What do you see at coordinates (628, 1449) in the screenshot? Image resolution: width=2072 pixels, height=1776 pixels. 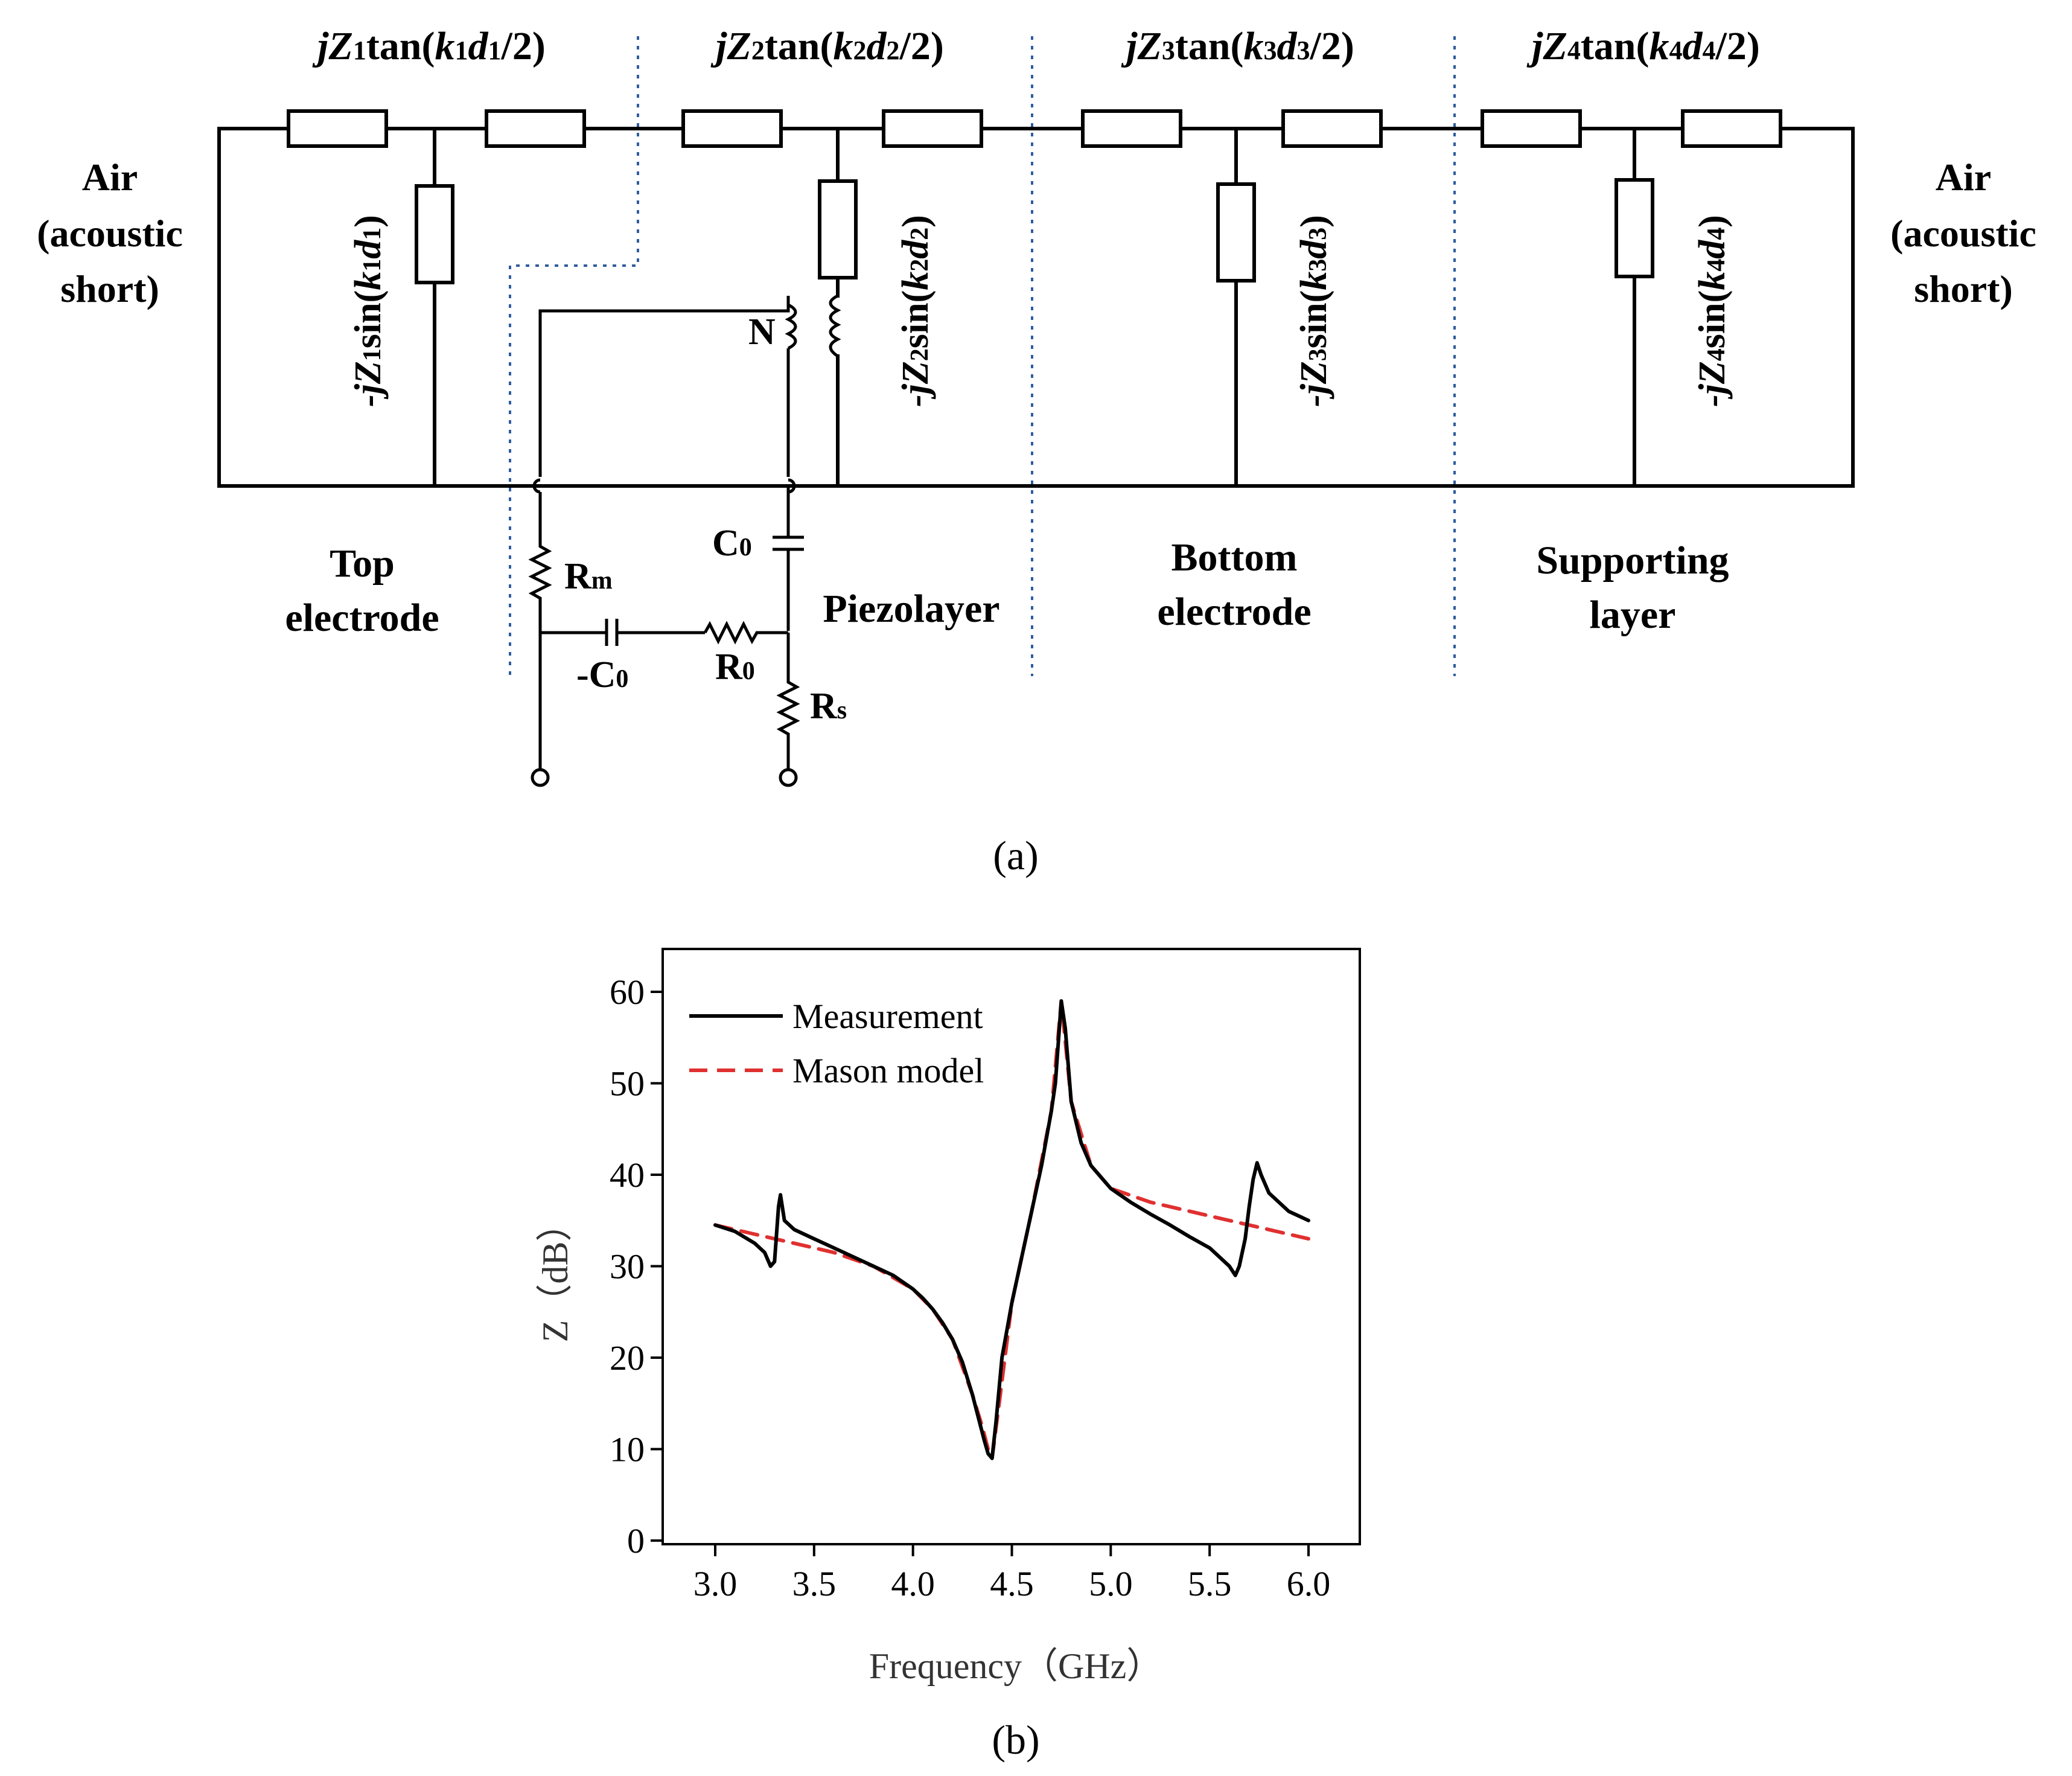 I see `y-tick-label: 10` at bounding box center [628, 1449].